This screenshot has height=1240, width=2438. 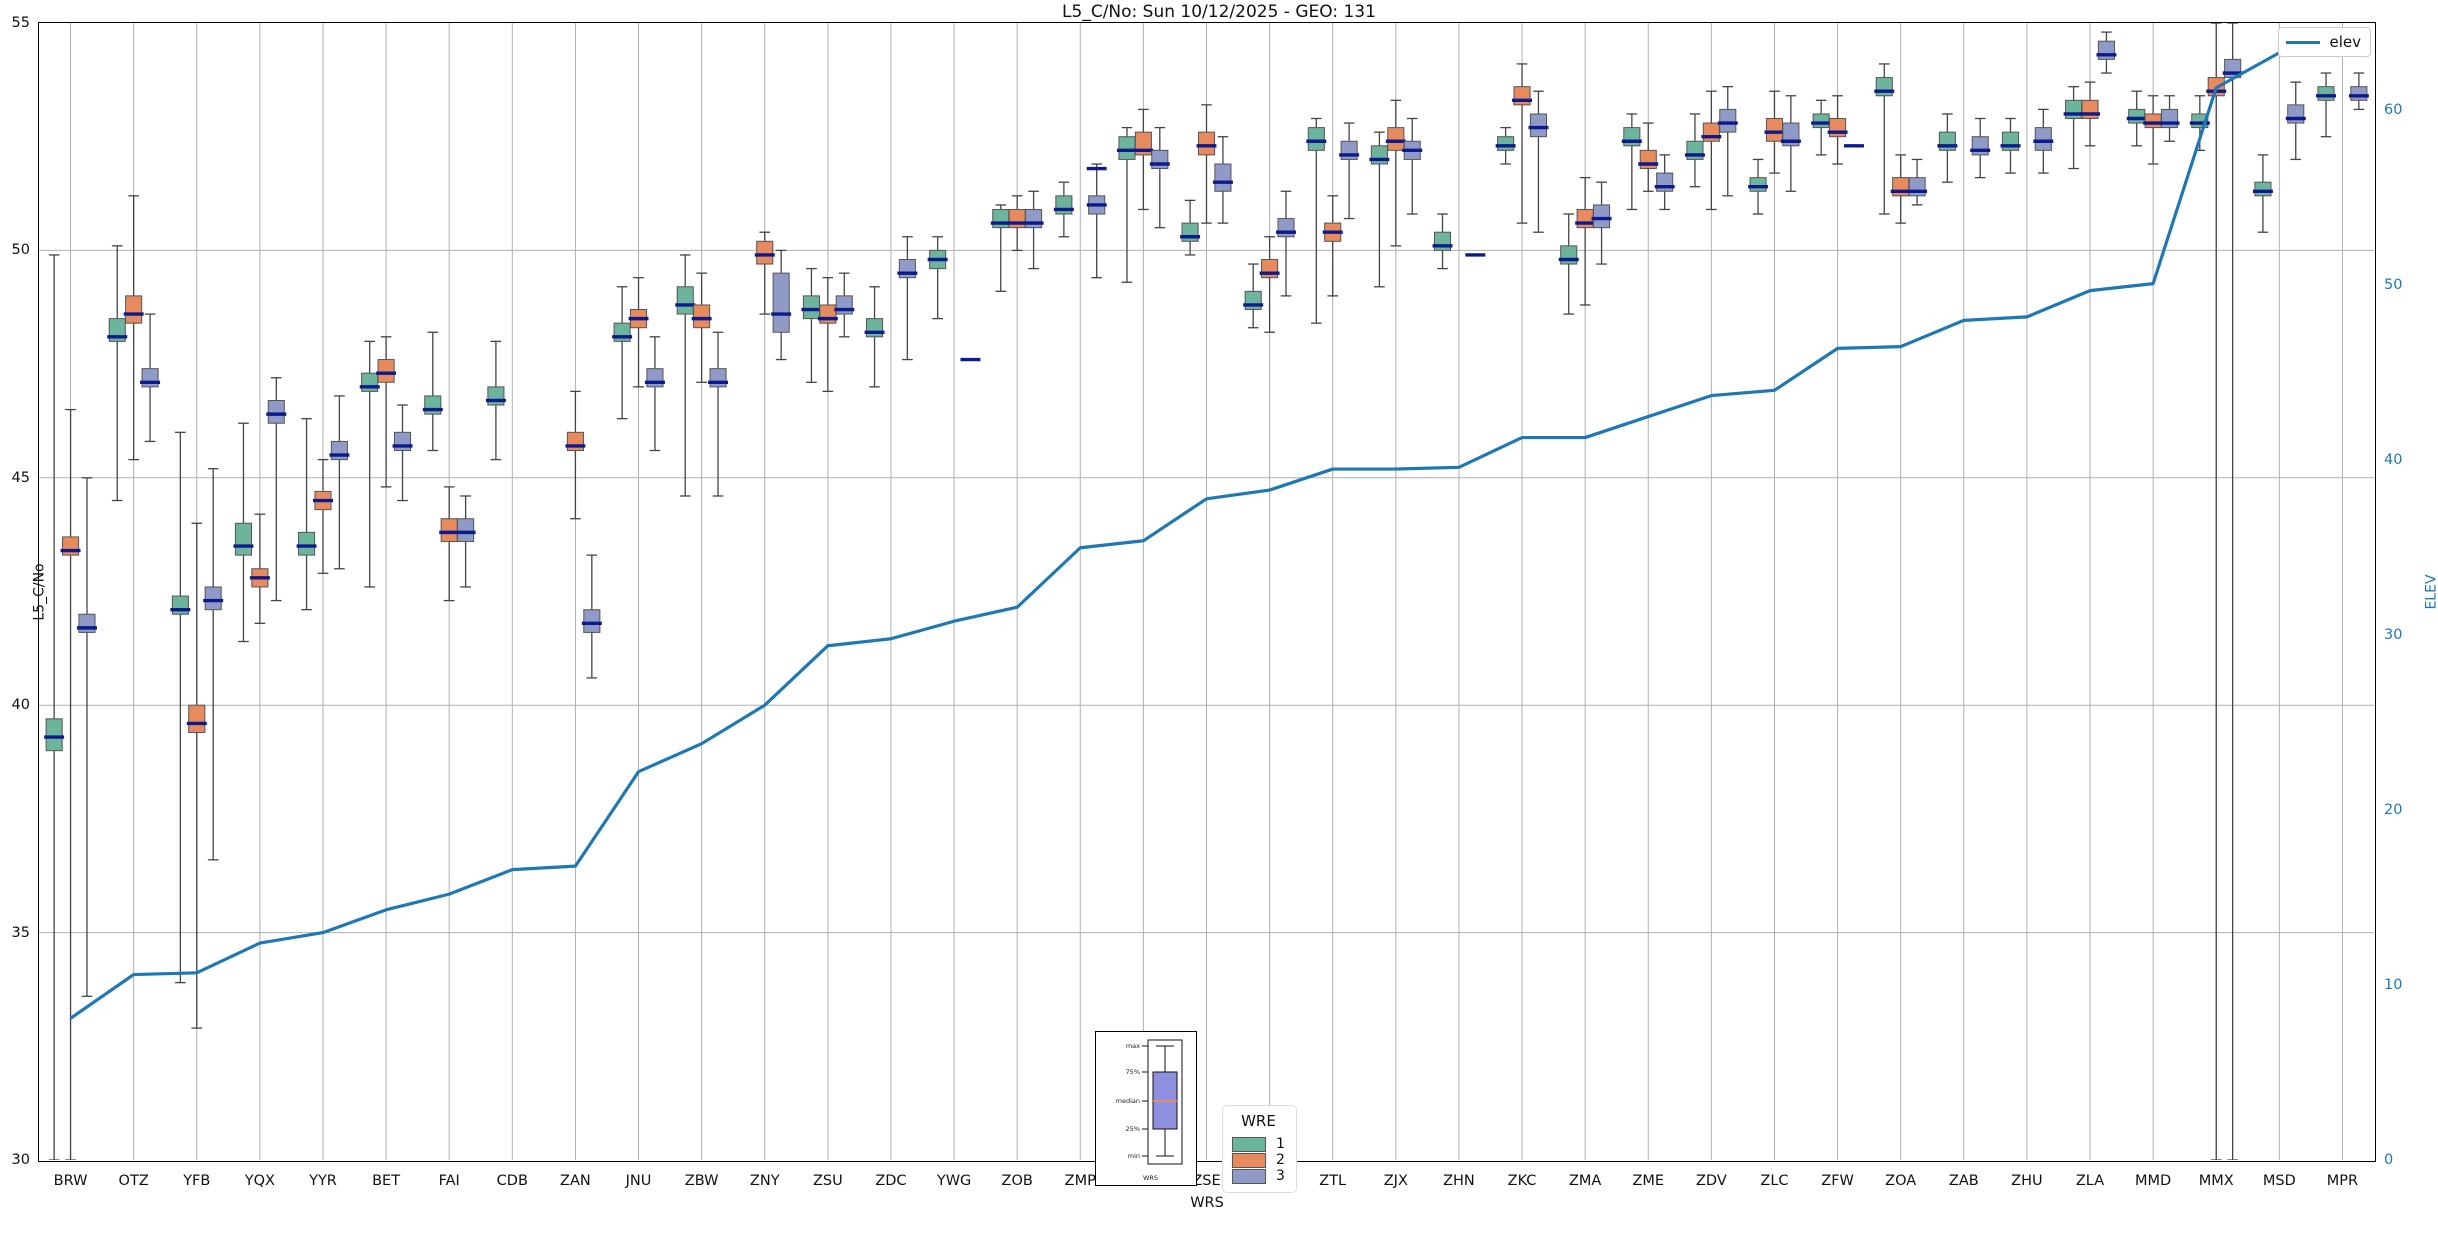 I want to click on wre-legend-label: 3, so click(x=1280, y=1176).